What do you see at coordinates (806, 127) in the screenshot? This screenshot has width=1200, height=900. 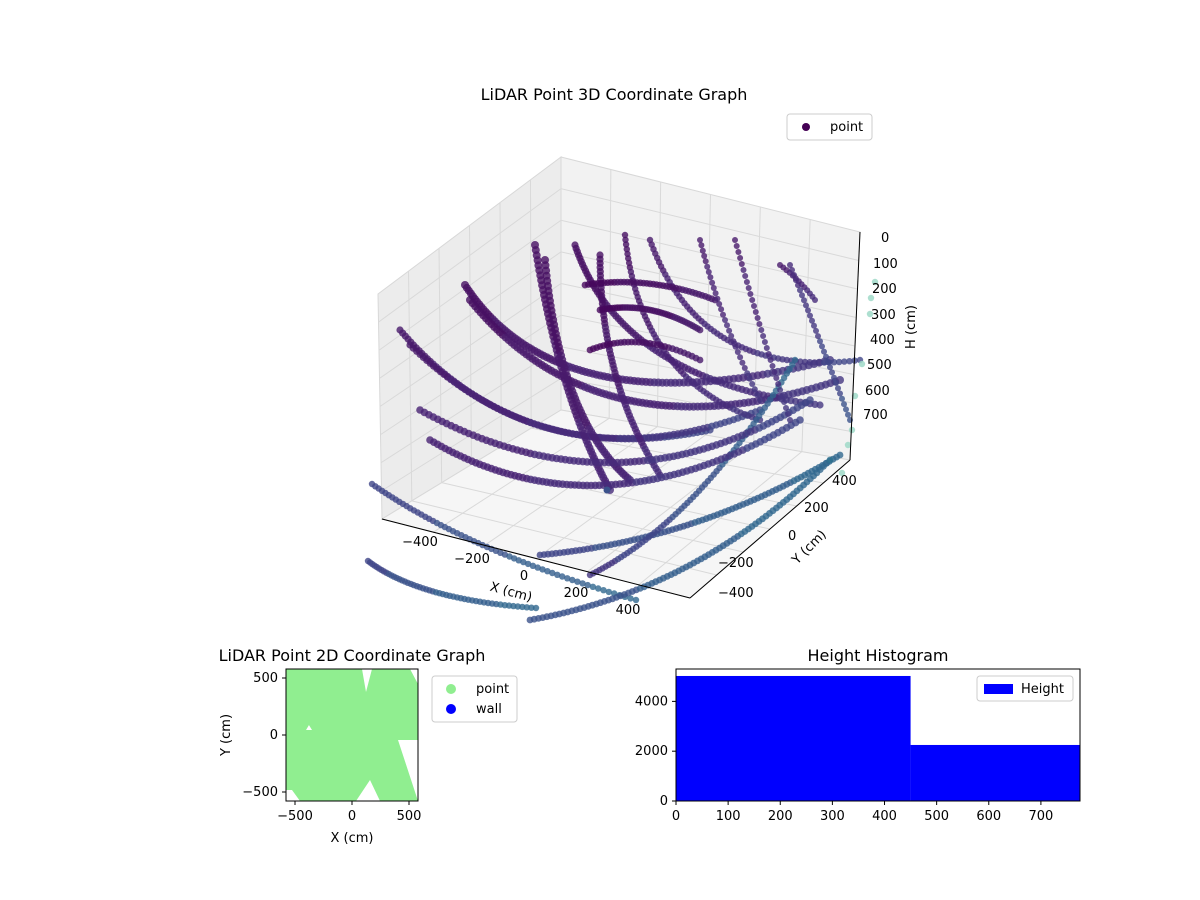 I see `legend-3d-marker` at bounding box center [806, 127].